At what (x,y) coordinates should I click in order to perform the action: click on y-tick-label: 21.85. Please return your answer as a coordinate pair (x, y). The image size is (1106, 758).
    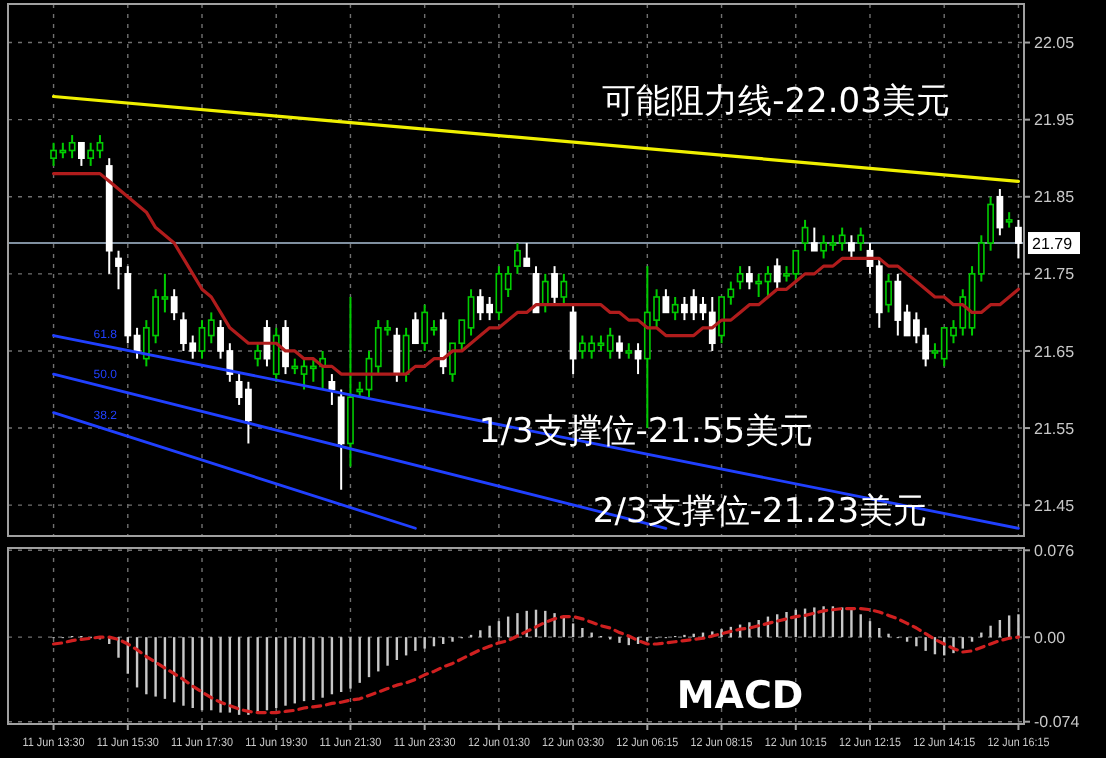
    Looking at the image, I should click on (1055, 197).